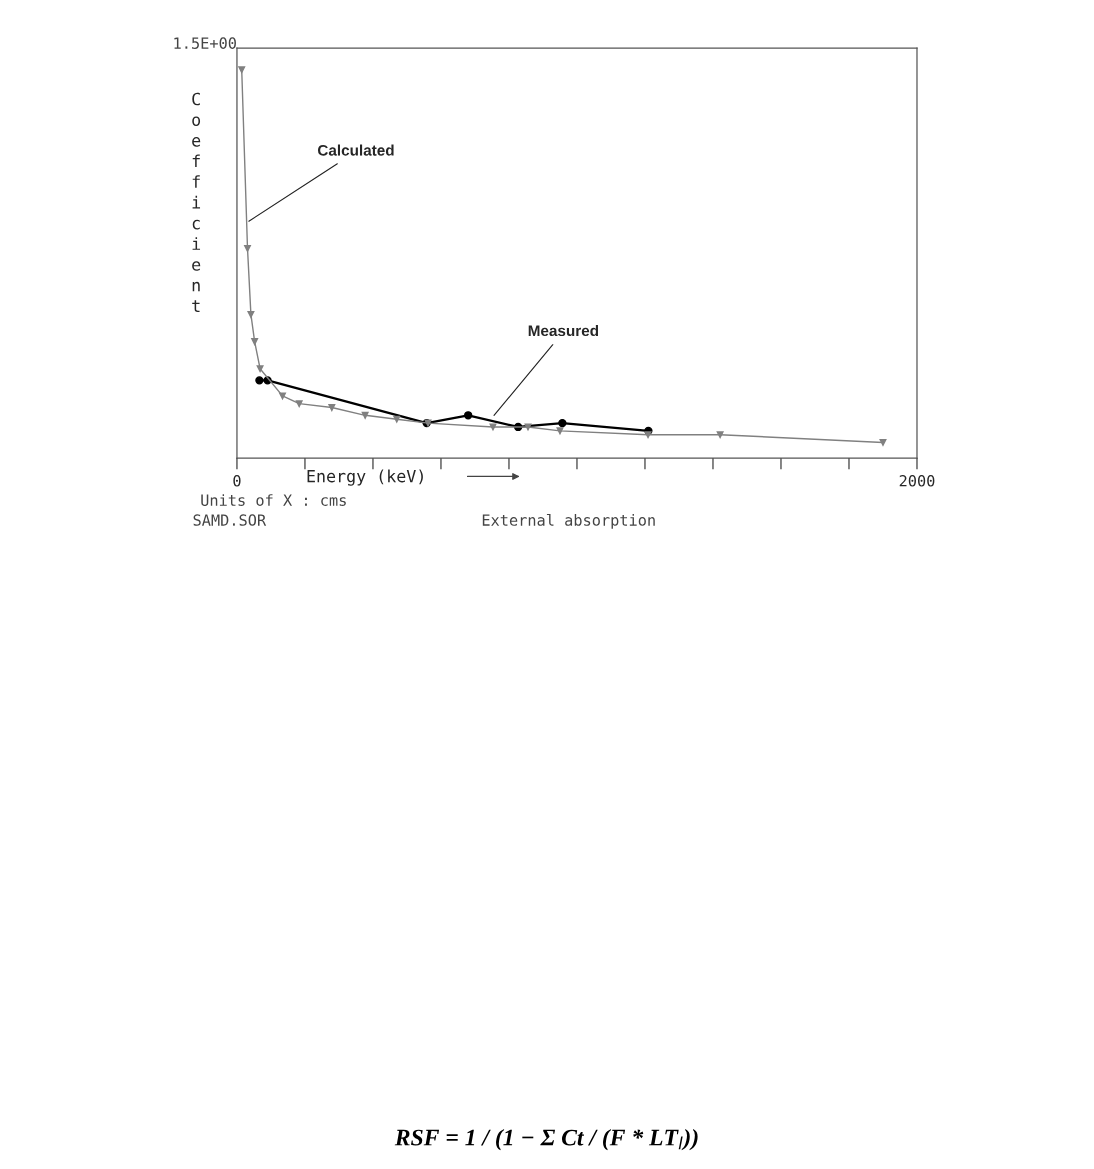  I want to click on annotation: Calculated, so click(355, 150).